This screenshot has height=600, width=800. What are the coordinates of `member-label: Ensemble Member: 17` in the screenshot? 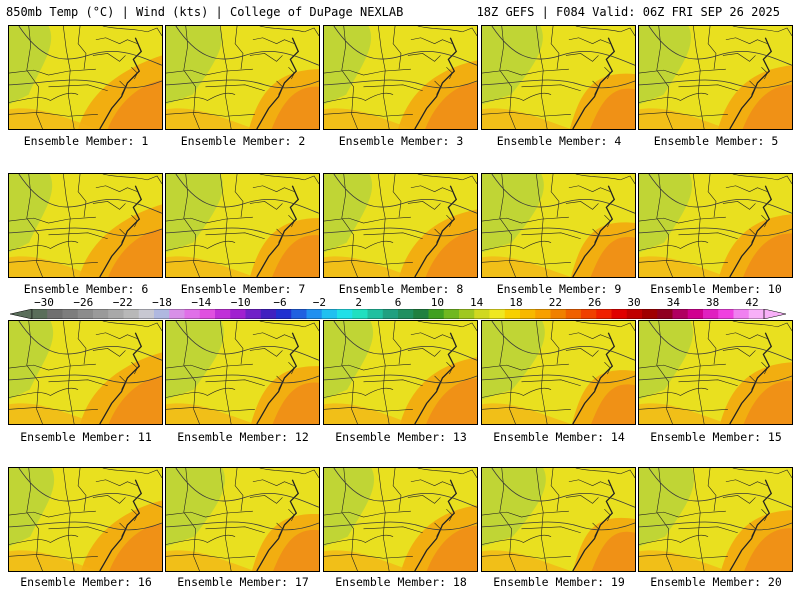 It's located at (243, 582).